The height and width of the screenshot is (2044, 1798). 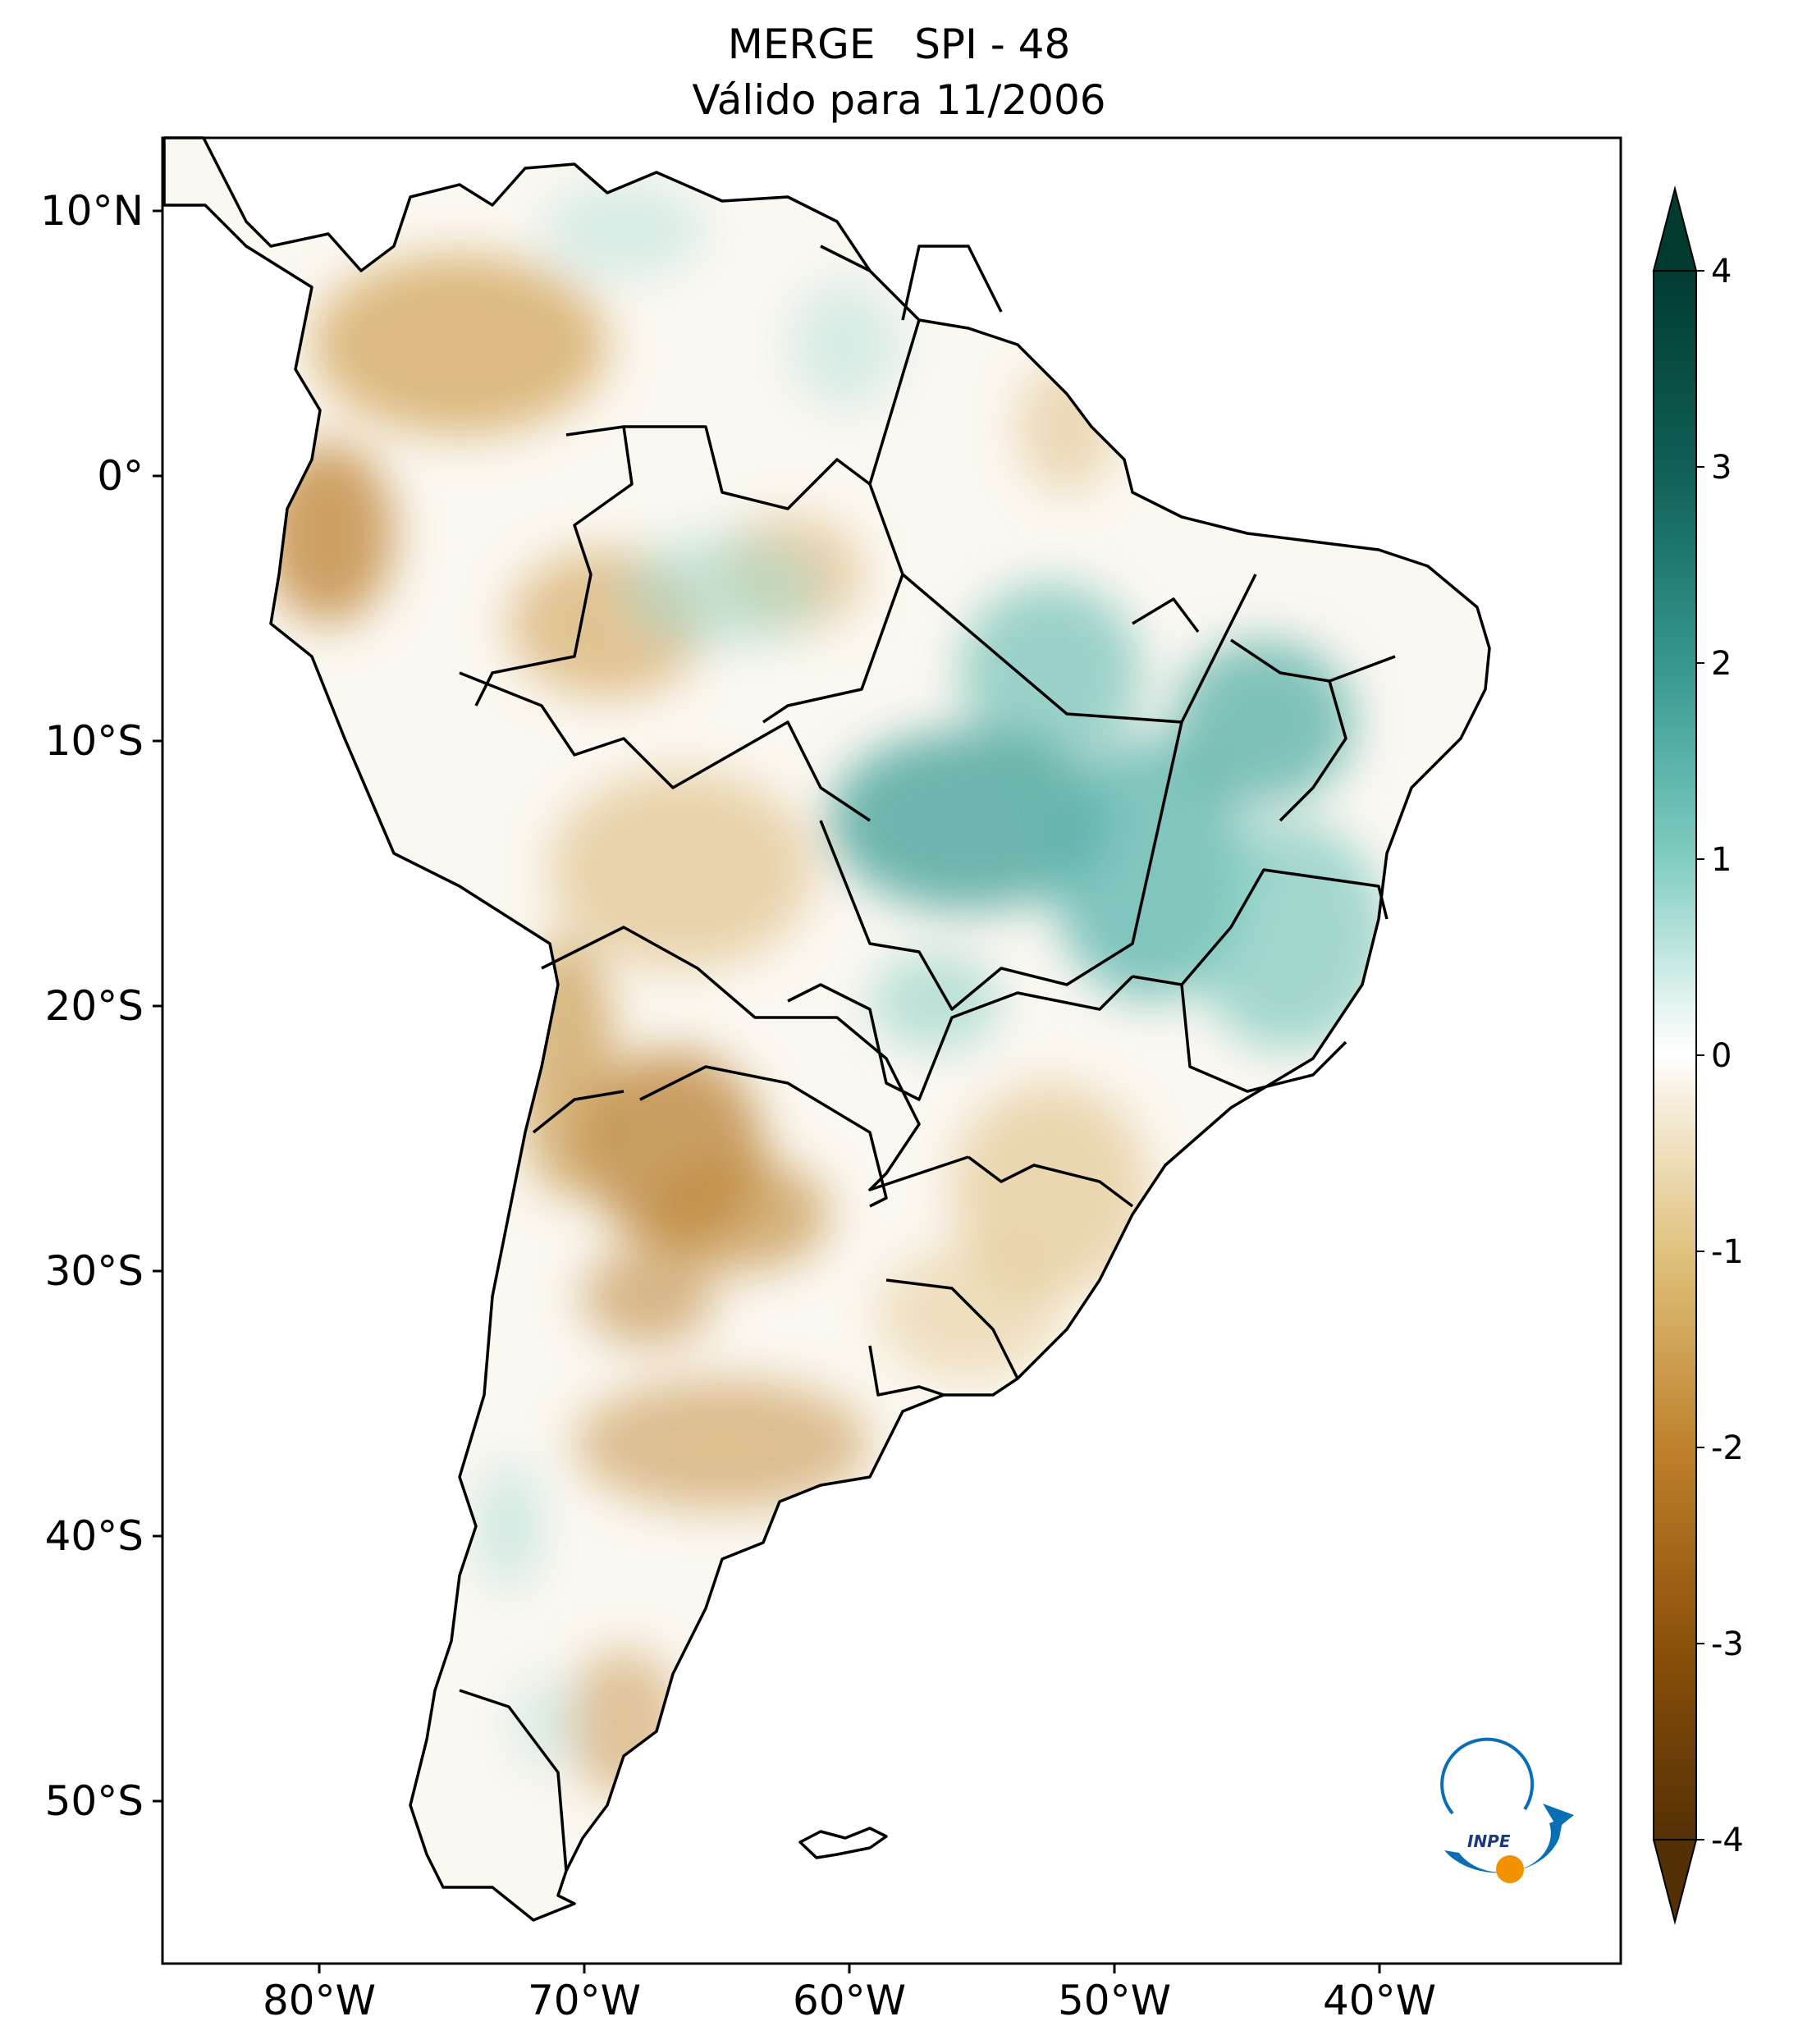 What do you see at coordinates (1727, 1448) in the screenshot?
I see `colorbar-tick: -2` at bounding box center [1727, 1448].